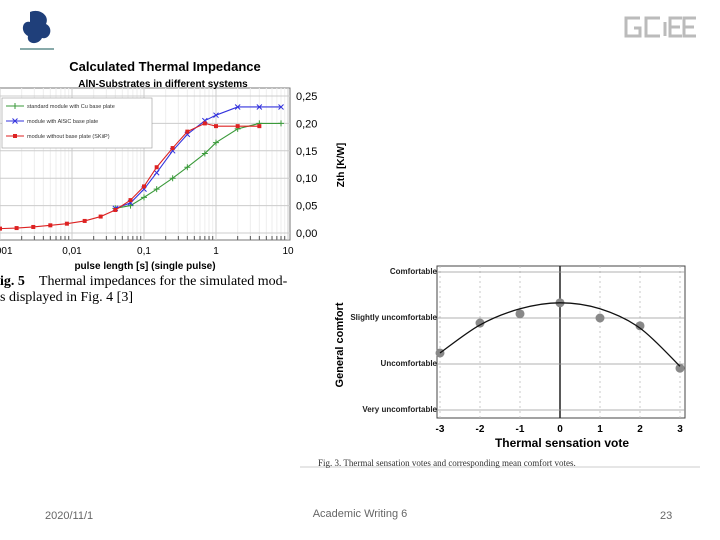 This screenshot has width=720, height=540. Describe the element at coordinates (72, 251) in the screenshot. I see `x-tick-label: 0,01` at that location.